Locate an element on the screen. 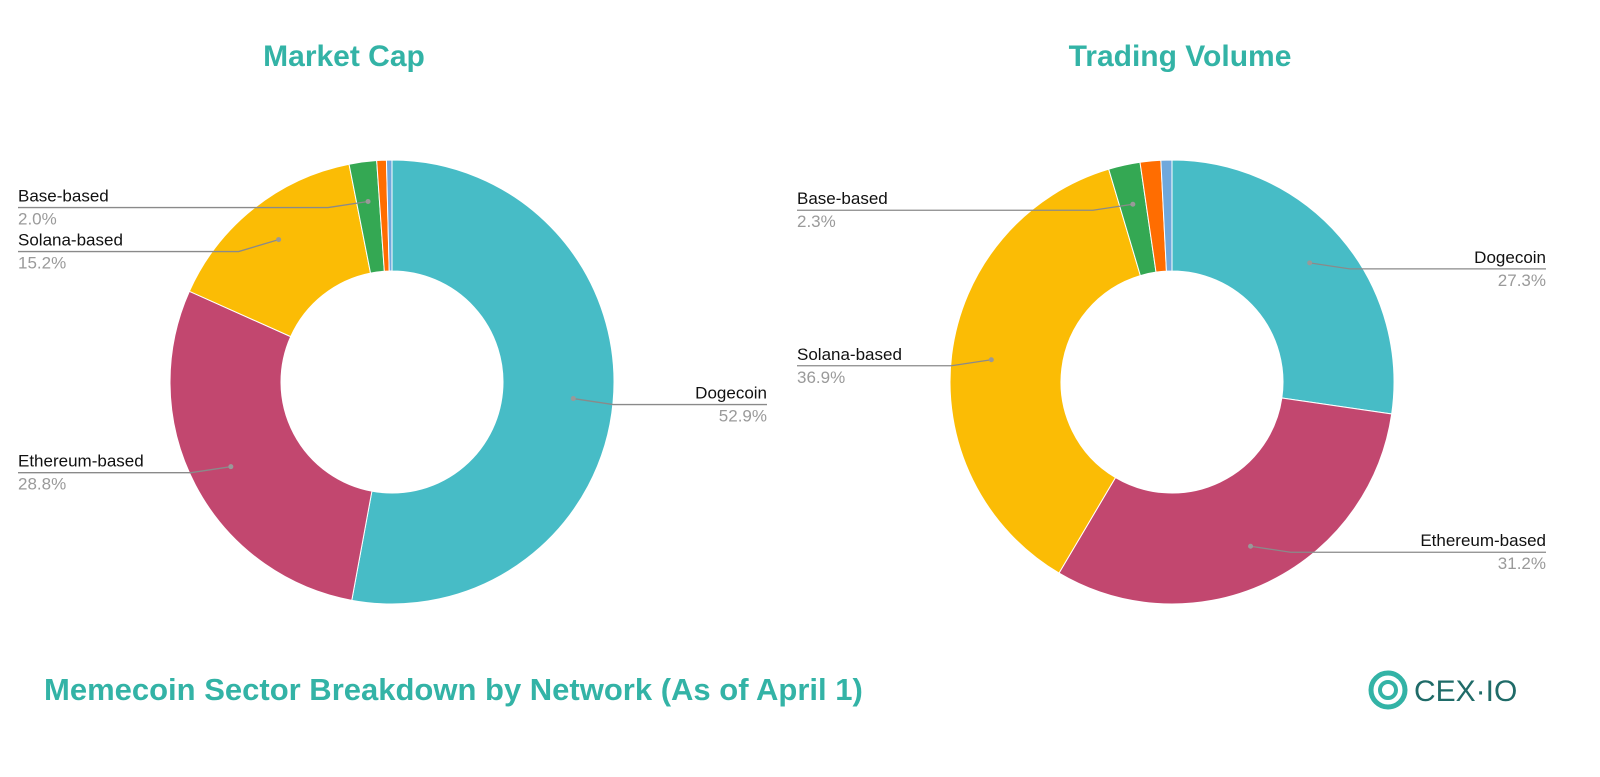  logo: CEX·IO is located at coordinates (1442, 690).